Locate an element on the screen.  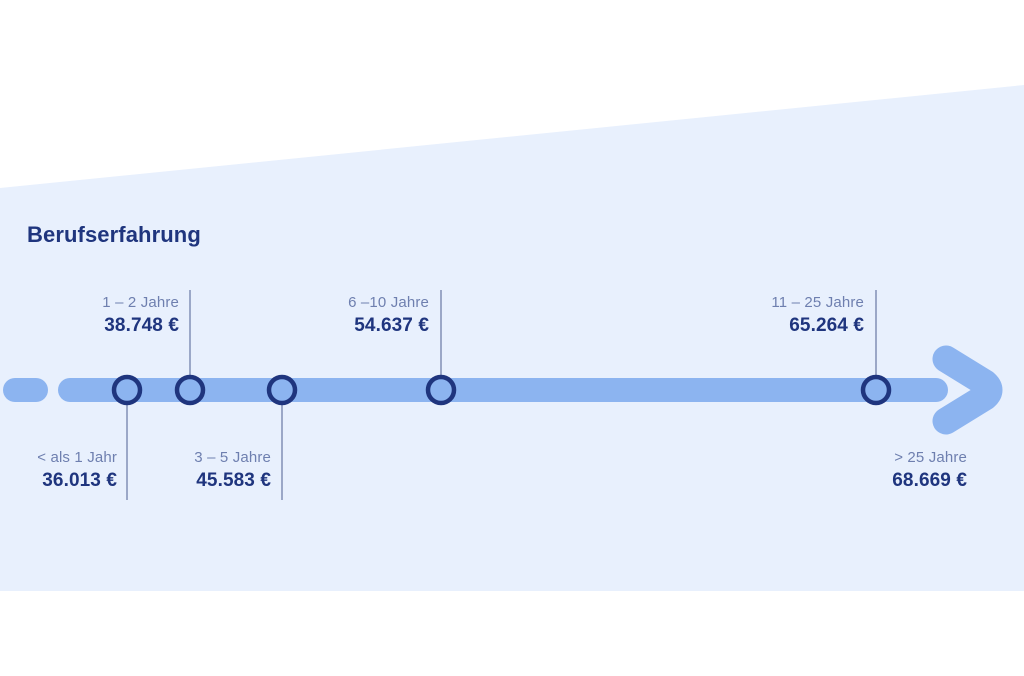
tick-value-lt-1-jahr: 36.013 € is located at coordinates (79, 480).